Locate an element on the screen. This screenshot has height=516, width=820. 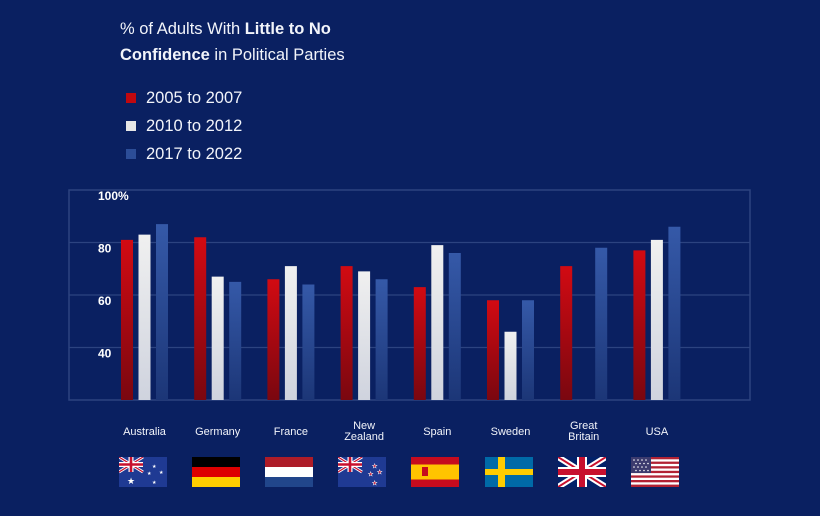
spain-flag-icon is located at coordinates (435, 472).